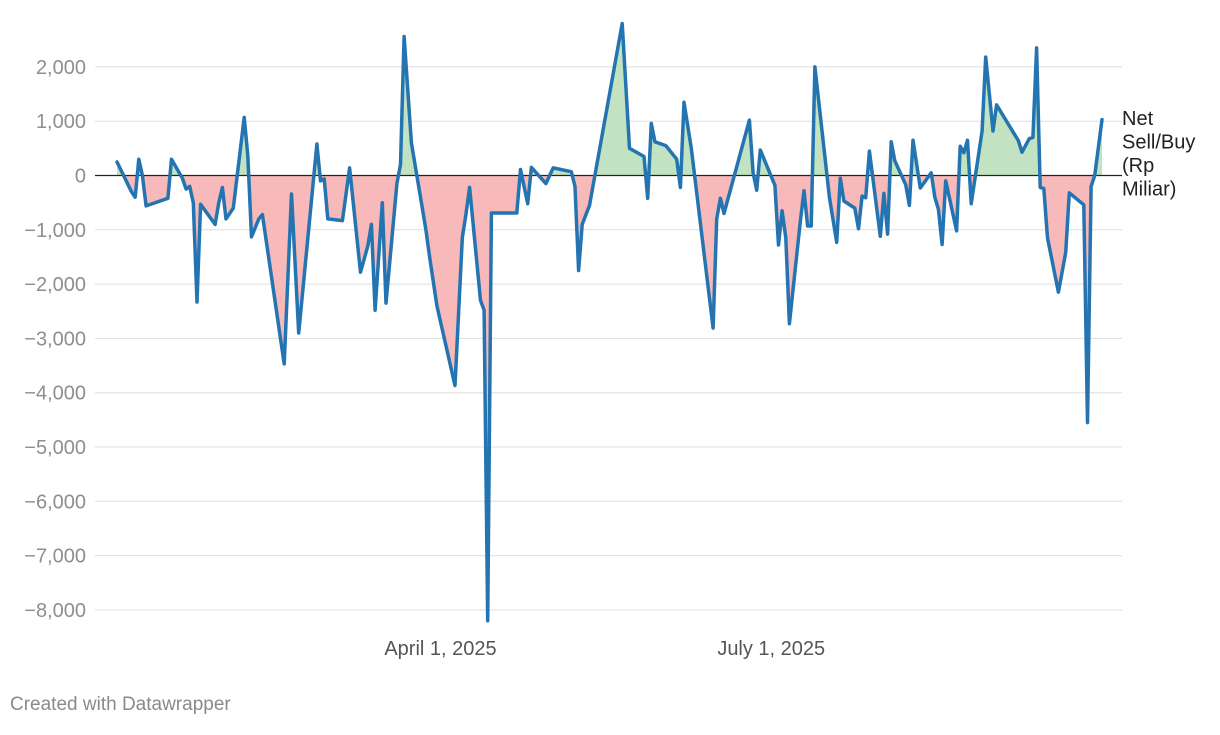 The height and width of the screenshot is (735, 1220). Describe the element at coordinates (61, 68) in the screenshot. I see `y-tick-label: 2,000` at that location.